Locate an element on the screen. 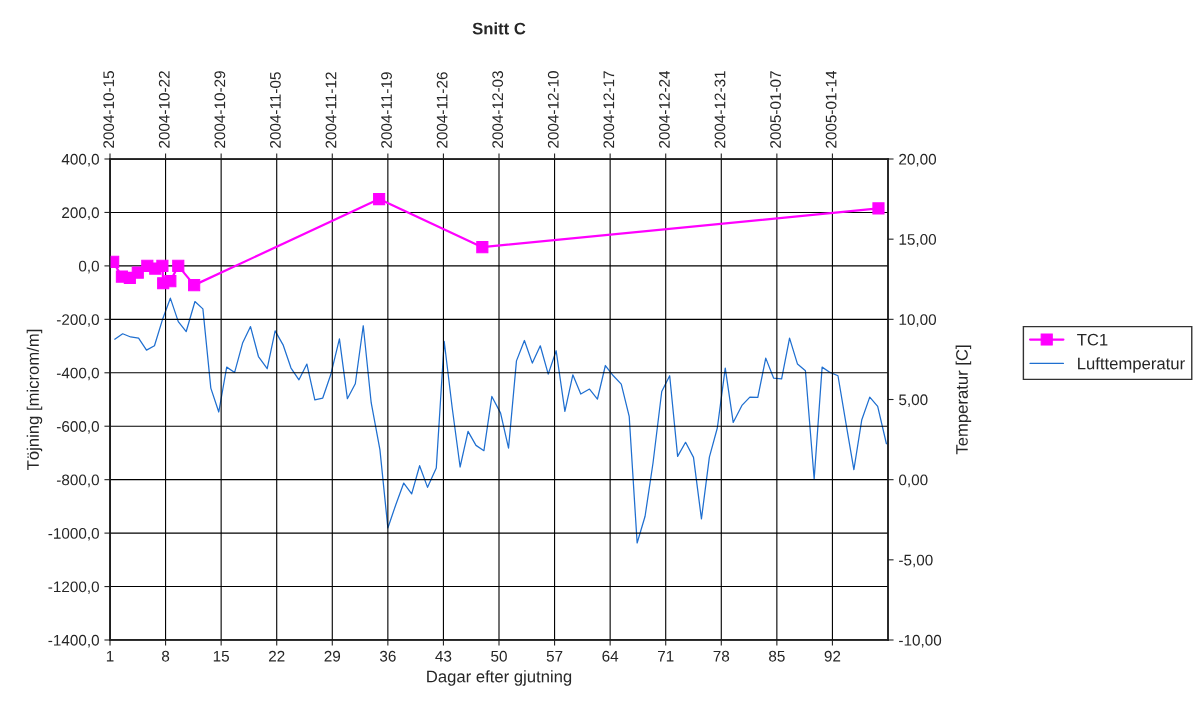 This screenshot has height=706, width=1197. chart-title: Snitt C is located at coordinates (499, 28).